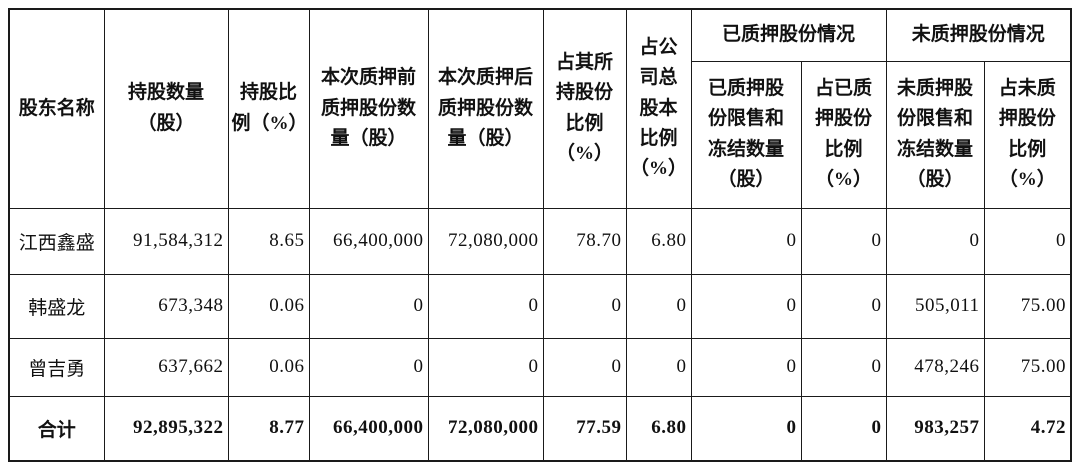 This screenshot has height=464, width=1078. I want to click on cell-pledged-before-total: 66,400,000, so click(368, 428).